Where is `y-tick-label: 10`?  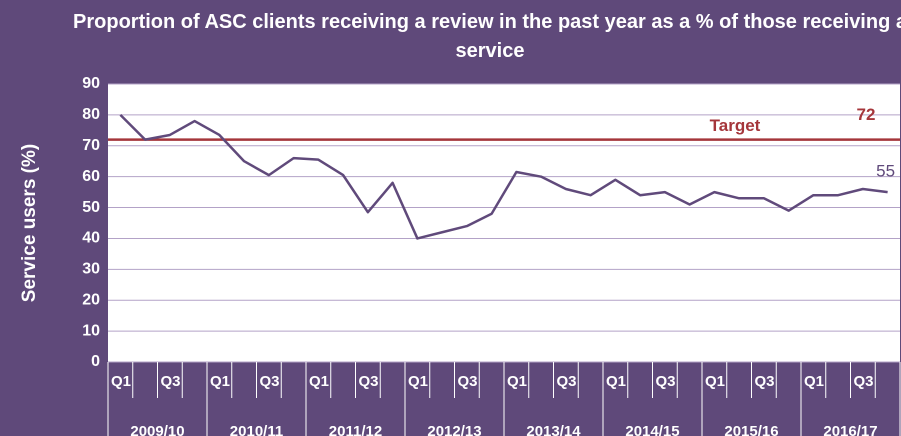 y-tick-label: 10 is located at coordinates (91, 330).